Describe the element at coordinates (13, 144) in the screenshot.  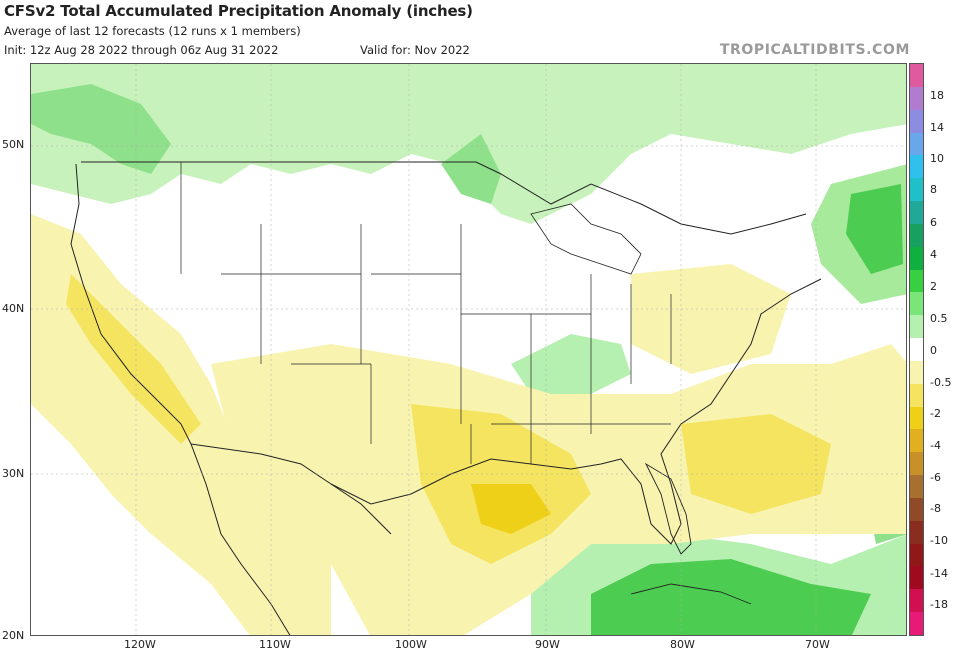
I see `lat-label-50n: 50N` at that location.